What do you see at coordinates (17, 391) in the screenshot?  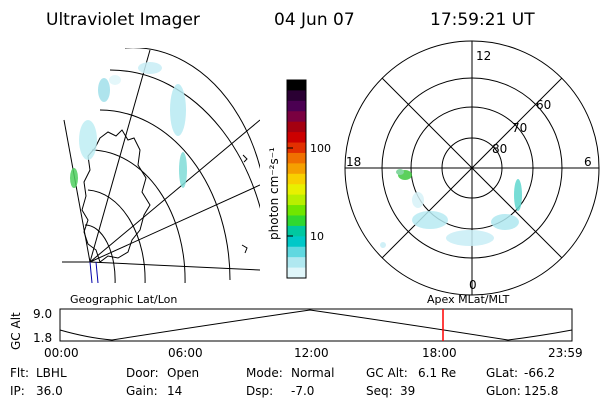 I see `ip-label: IP:` at bounding box center [17, 391].